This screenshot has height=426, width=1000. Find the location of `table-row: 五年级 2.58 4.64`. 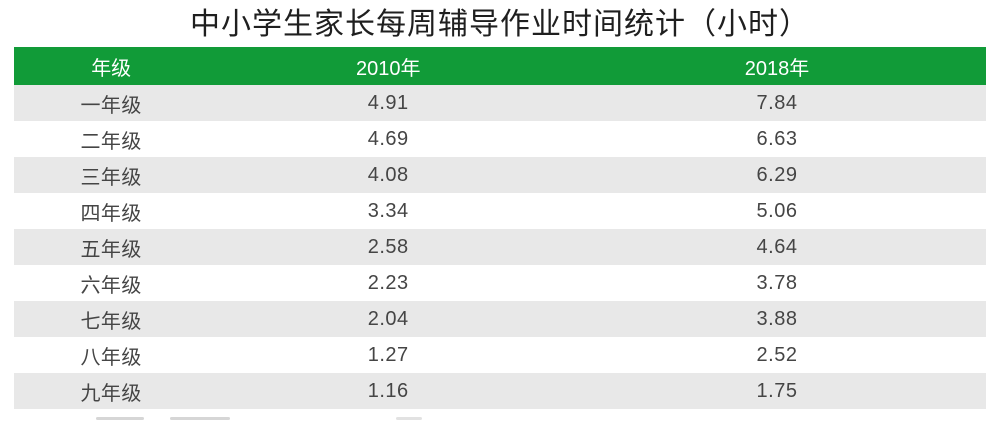

table-row: 五年级 2.58 4.64 is located at coordinates (500, 247).